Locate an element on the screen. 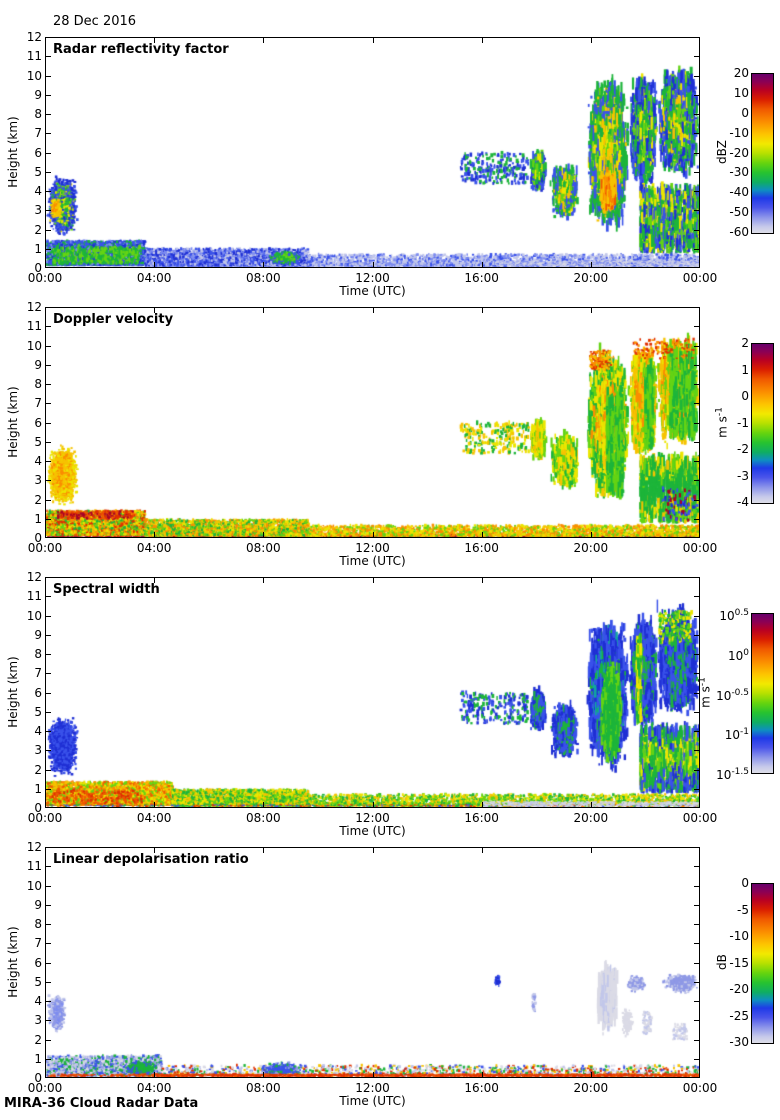  colorbar-tick-label: 100.5 is located at coordinates (734, 615).